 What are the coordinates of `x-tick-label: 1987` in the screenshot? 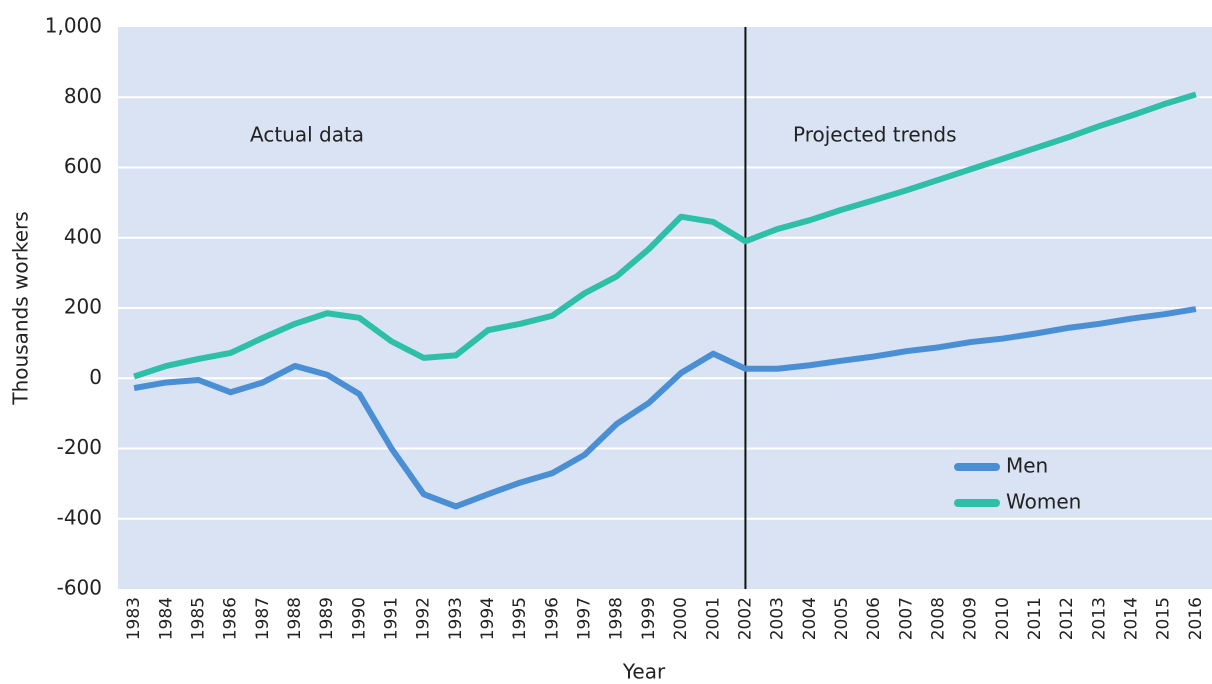 It's located at (263, 618).